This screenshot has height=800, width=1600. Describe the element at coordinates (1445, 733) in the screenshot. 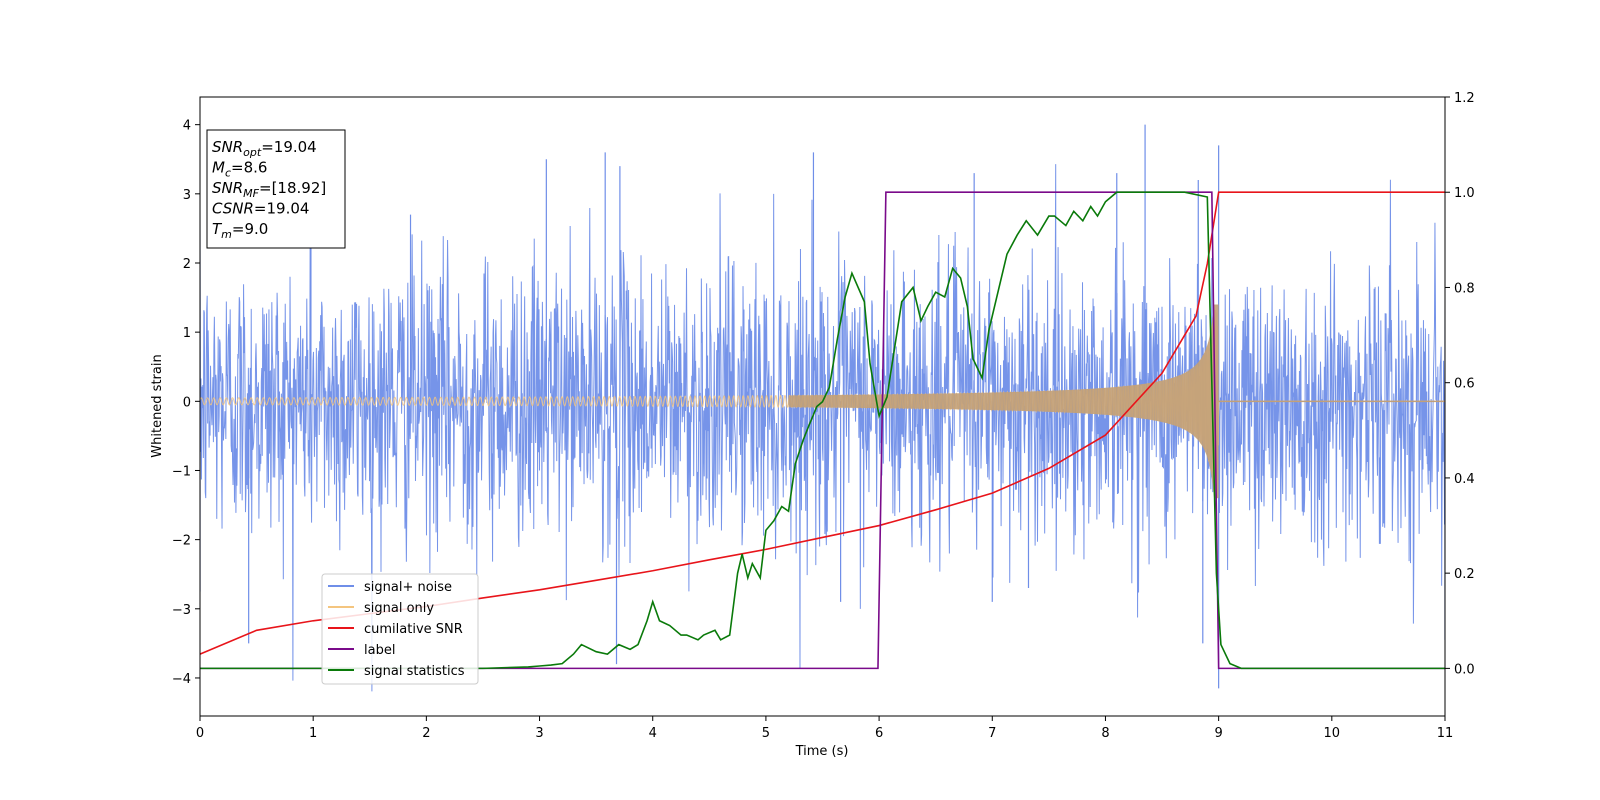

I see `x-tick-label: 11` at that location.